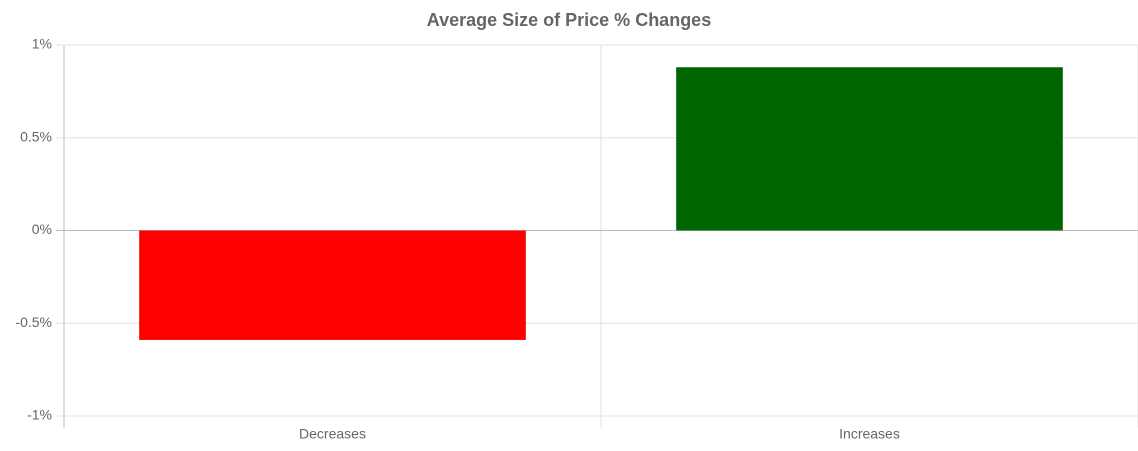  Describe the element at coordinates (569, 20) in the screenshot. I see `chart-title: Average Size of Price % Changes` at that location.